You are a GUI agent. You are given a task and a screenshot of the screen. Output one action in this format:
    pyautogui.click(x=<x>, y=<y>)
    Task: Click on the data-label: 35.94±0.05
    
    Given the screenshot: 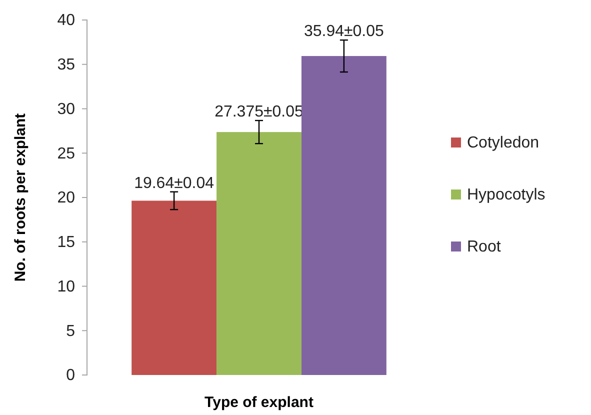 What is the action you would take?
    pyautogui.click(x=344, y=31)
    